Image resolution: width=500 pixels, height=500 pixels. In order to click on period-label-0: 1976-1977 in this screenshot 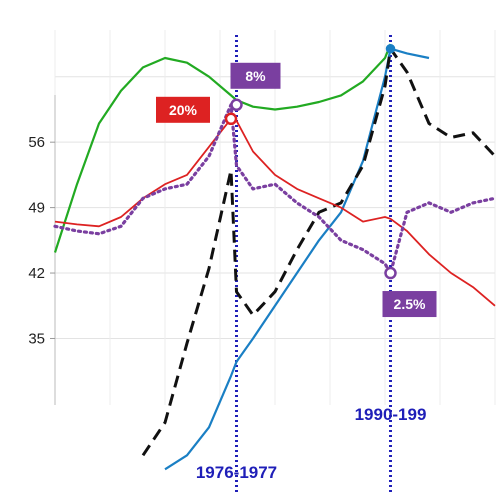, I will do `click(236, 472)`.